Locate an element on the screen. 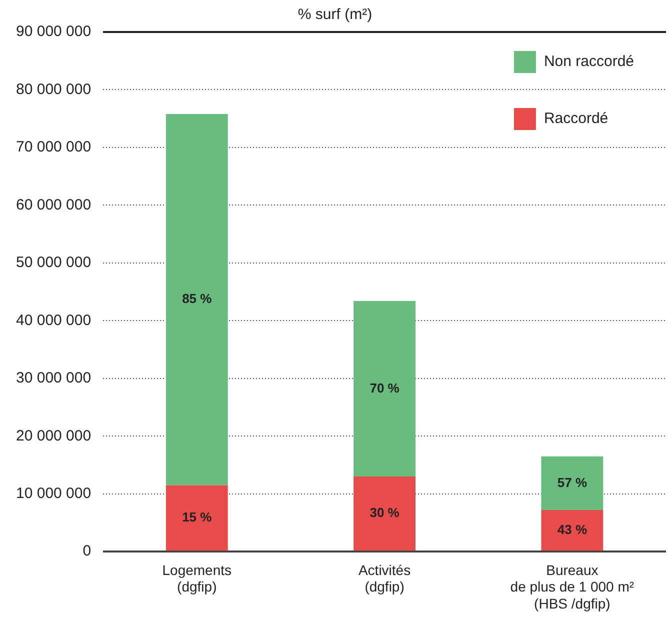 The width and height of the screenshot is (668, 618). y-tick-label: 70 000 000 is located at coordinates (54, 147).